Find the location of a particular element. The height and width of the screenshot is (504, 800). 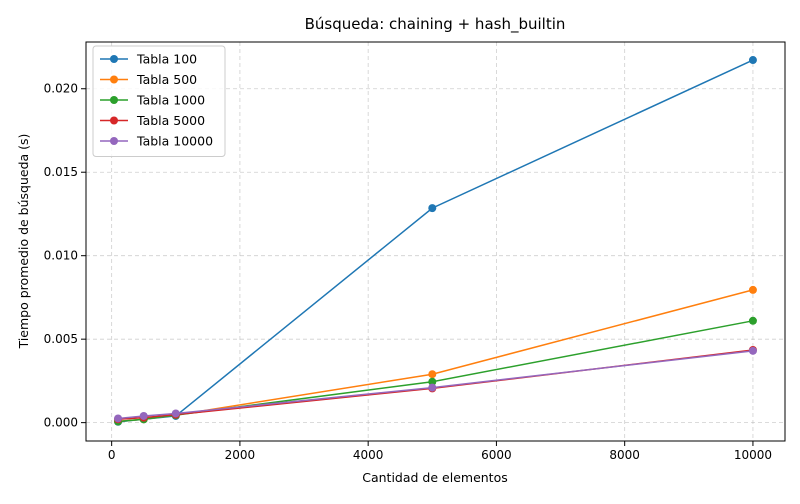

legend-item: Tabla 1000 is located at coordinates (152, 100).